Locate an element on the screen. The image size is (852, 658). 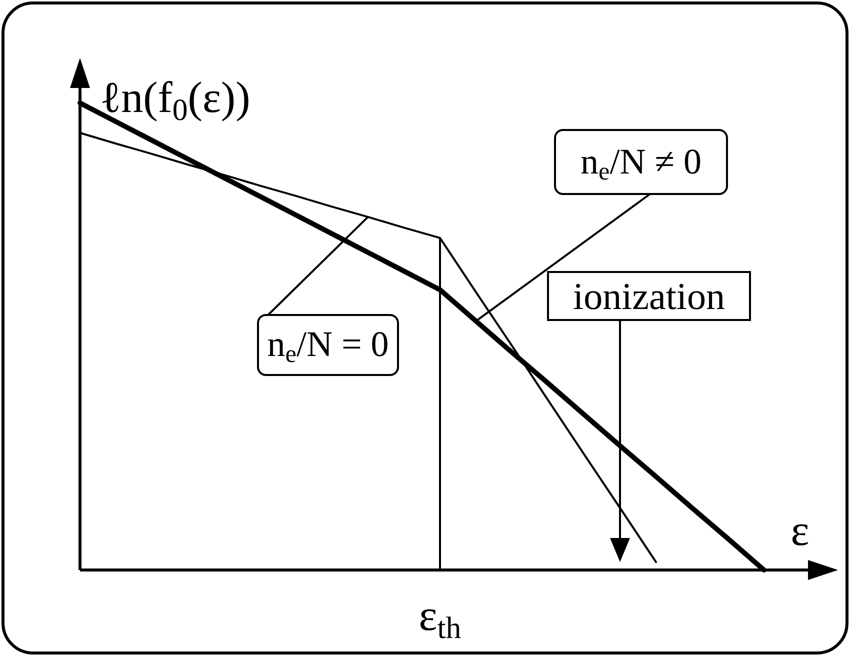
y-axis-title: ℓn(f$_{0}$(ε)) is located at coordinates (175, 100).